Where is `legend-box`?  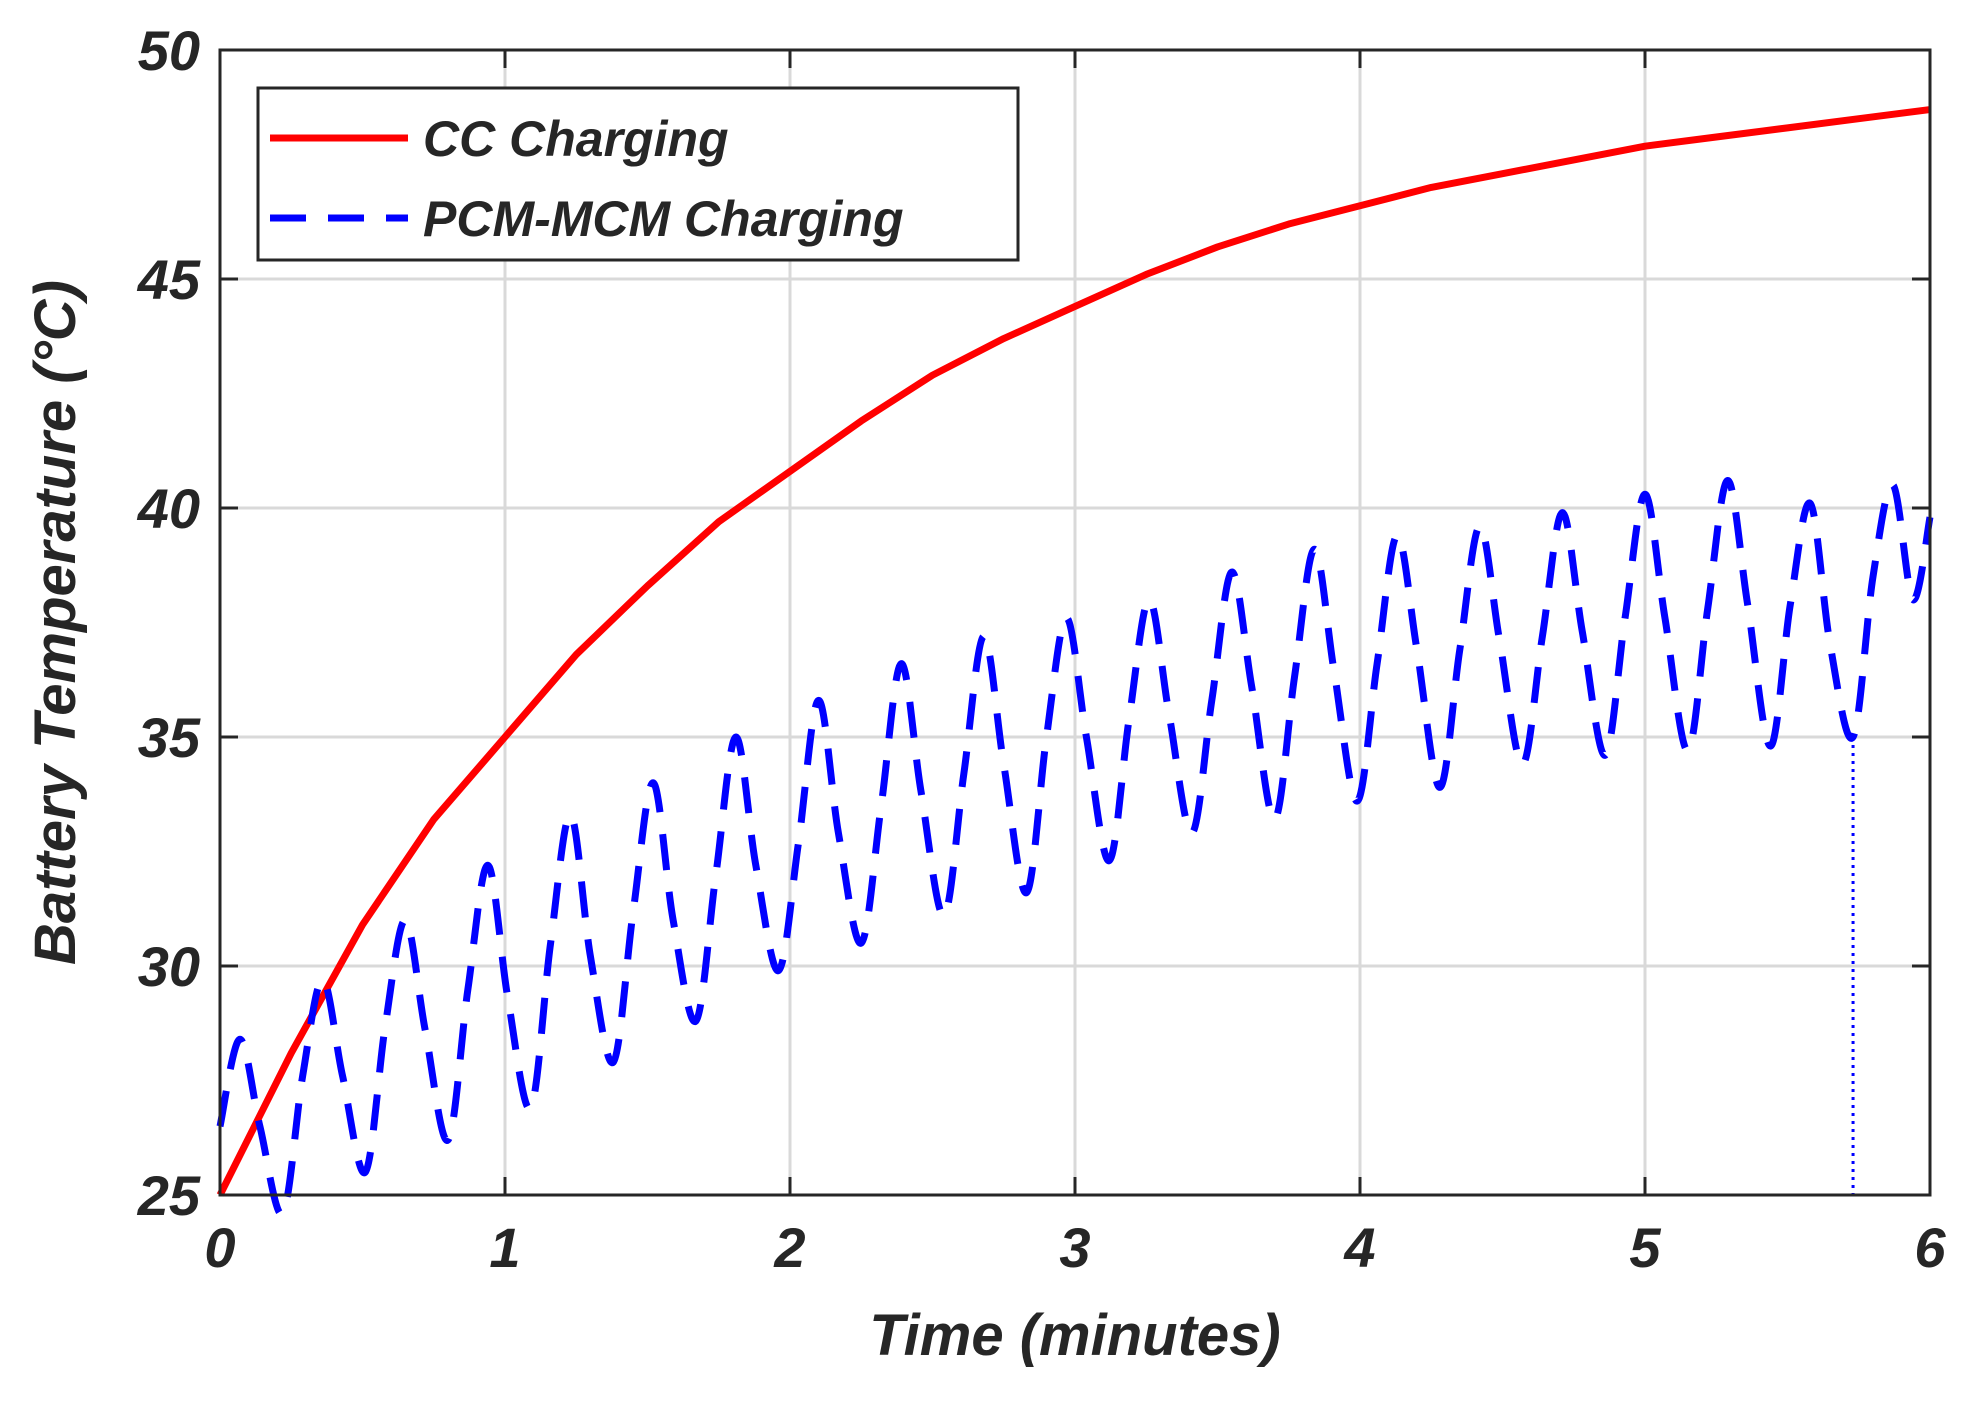 legend-box is located at coordinates (638, 174).